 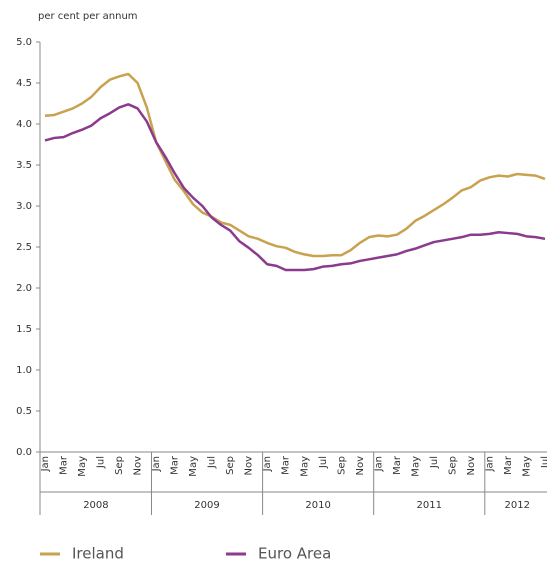 I want to click on y-tick-label: 5.0, so click(x=24, y=42).